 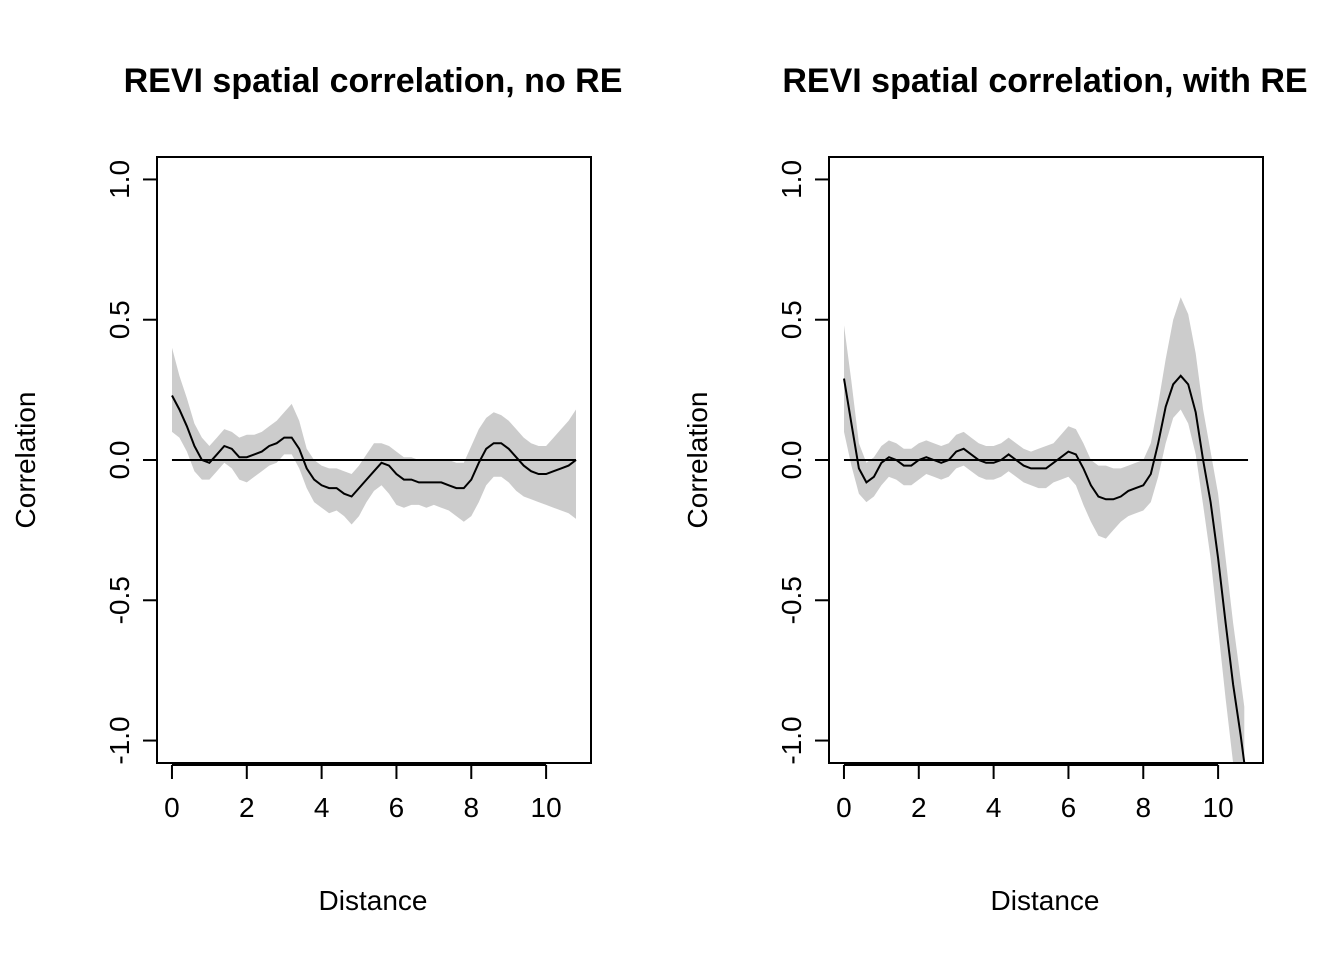 What do you see at coordinates (373, 81) in the screenshot?
I see `chart-title: REVI spatial correlation, no RE` at bounding box center [373, 81].